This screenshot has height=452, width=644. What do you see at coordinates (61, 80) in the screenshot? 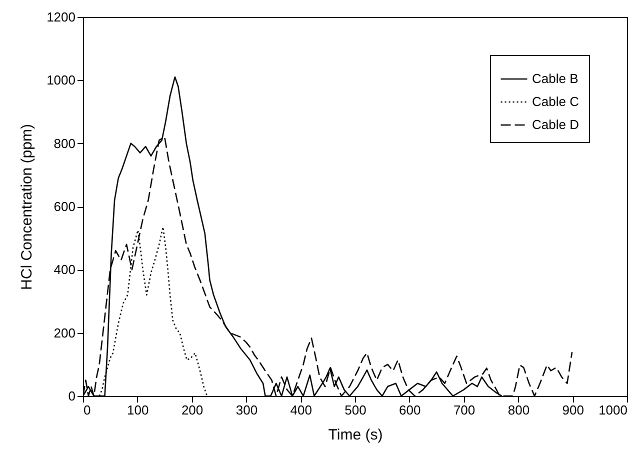
I see `y-tick-label: 1000` at bounding box center [61, 80].